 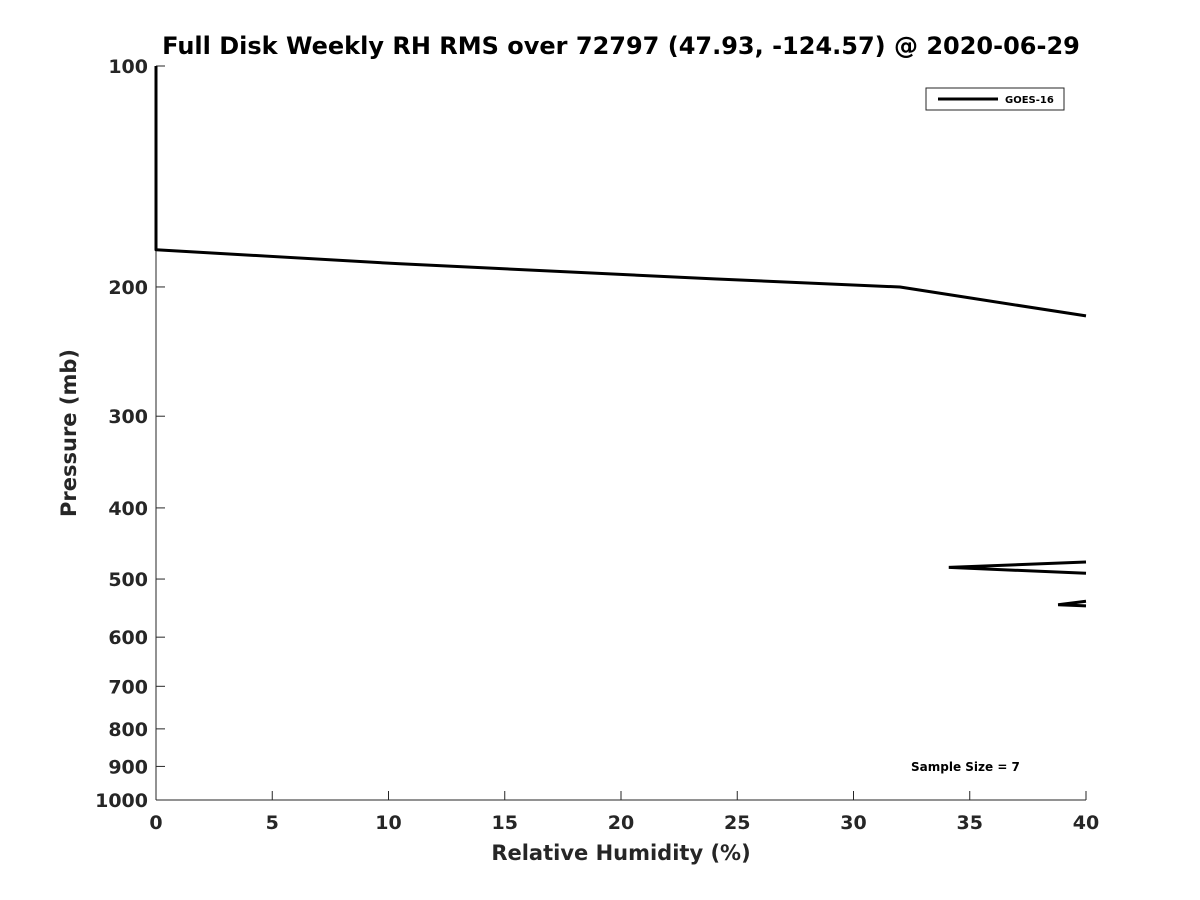 What do you see at coordinates (620, 853) in the screenshot?
I see `x-axis-label: Relative Humidity (%)` at bounding box center [620, 853].